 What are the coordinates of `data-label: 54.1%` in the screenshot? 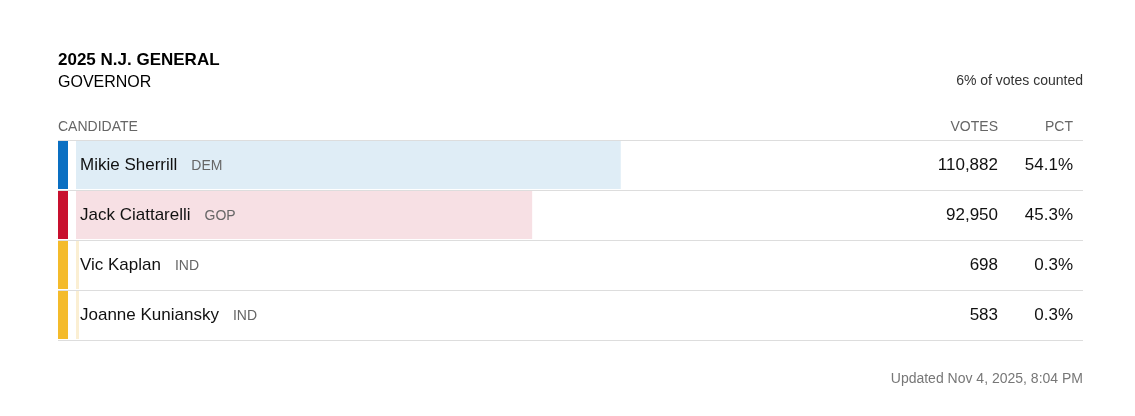 It's located at (1048, 164).